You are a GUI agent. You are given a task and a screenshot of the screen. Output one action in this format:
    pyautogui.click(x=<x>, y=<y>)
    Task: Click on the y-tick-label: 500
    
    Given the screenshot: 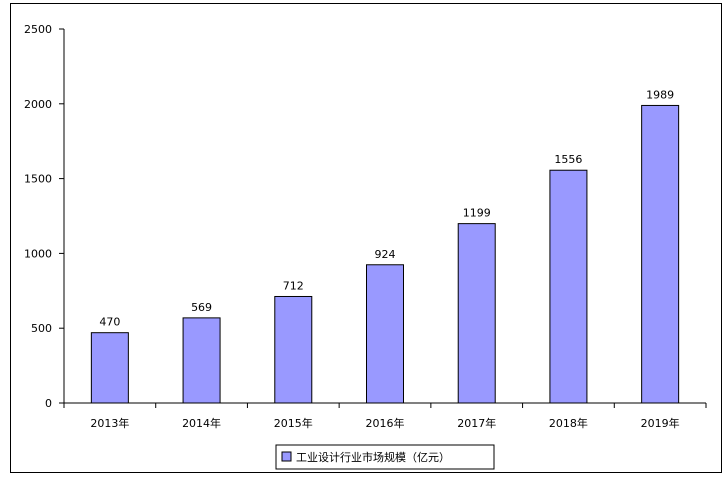 What is the action you would take?
    pyautogui.click(x=41, y=328)
    